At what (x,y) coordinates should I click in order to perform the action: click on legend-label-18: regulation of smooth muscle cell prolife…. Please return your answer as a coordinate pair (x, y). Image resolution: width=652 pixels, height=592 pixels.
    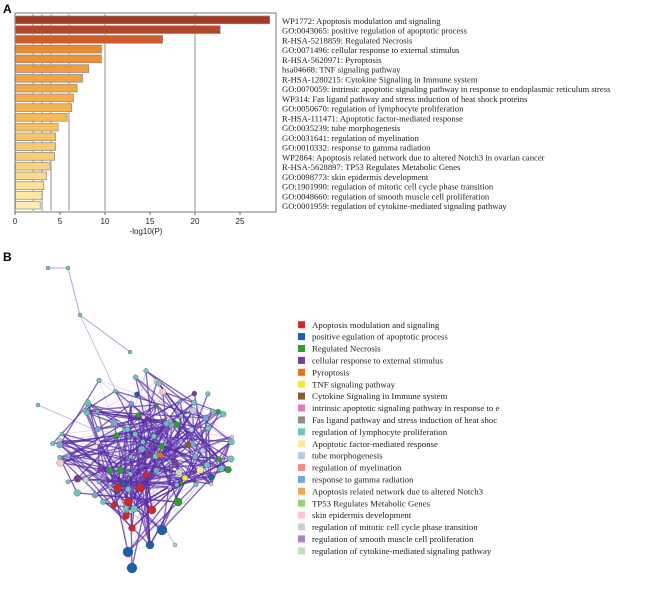
    Looking at the image, I should click on (393, 539).